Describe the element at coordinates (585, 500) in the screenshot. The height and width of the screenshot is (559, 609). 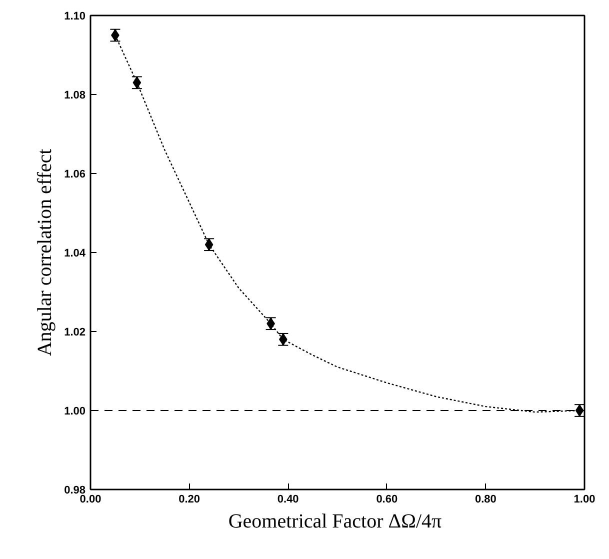
I see `x-tick-label: 1.00` at that location.